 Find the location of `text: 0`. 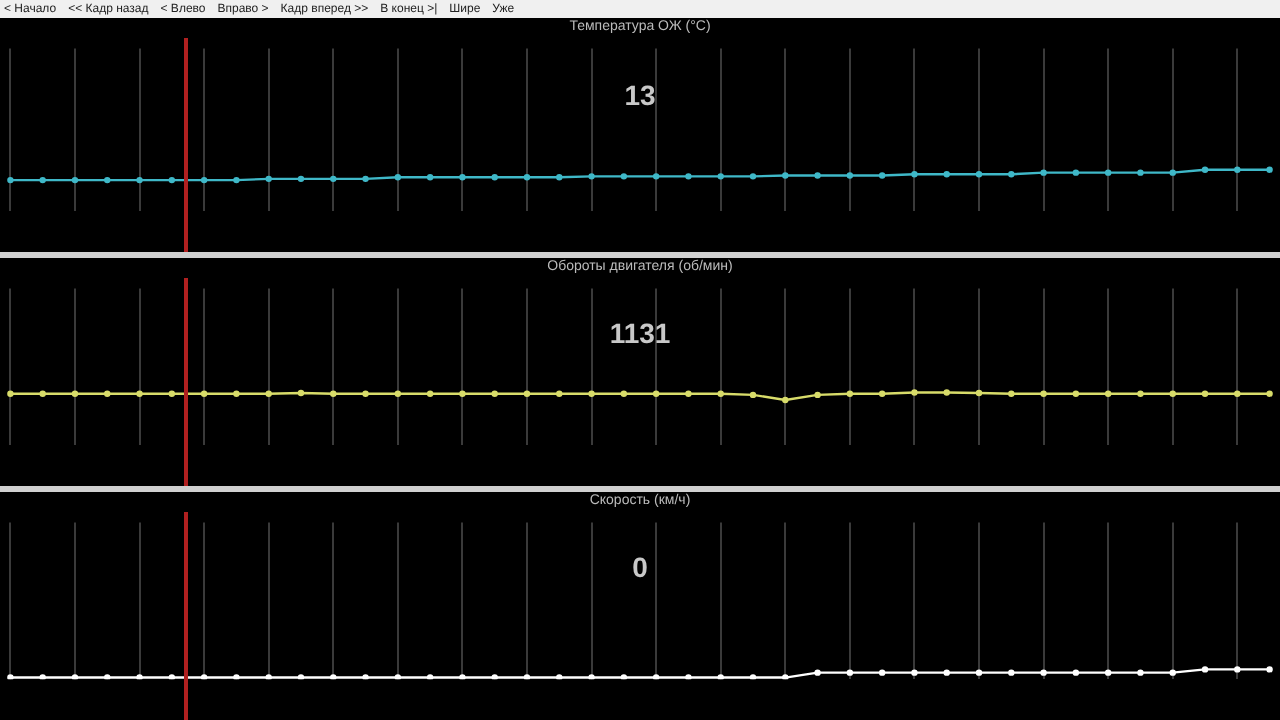

text: 0 is located at coordinates (640, 567).